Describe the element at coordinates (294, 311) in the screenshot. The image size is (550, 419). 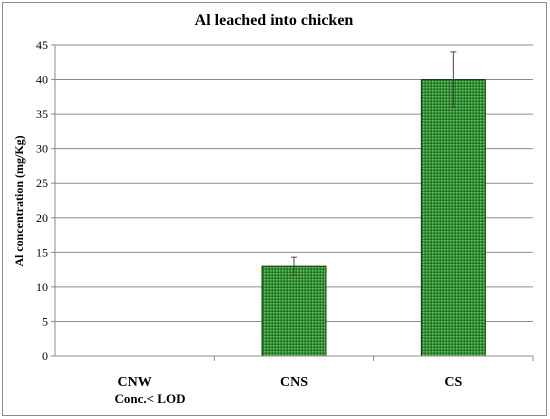
I see `bar-cns` at that location.